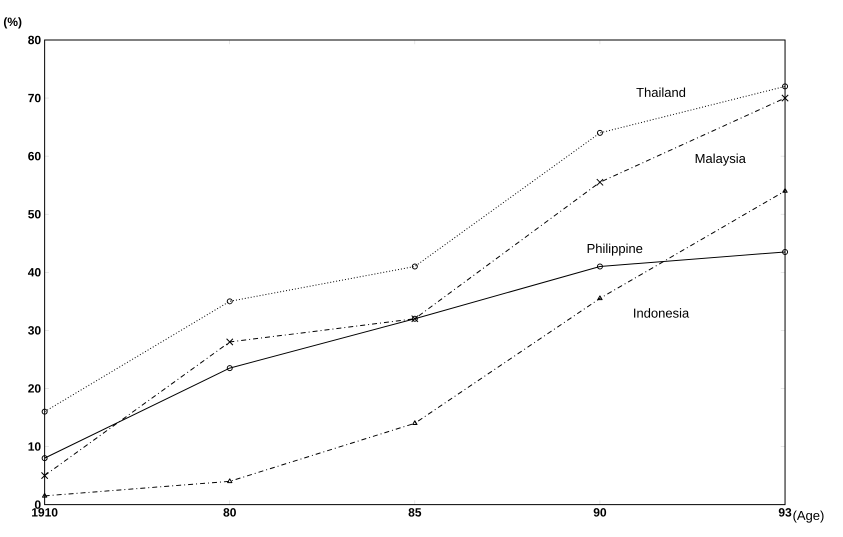 This screenshot has height=537, width=843. Describe the element at coordinates (615, 250) in the screenshot. I see `series-label: Philippine` at that location.